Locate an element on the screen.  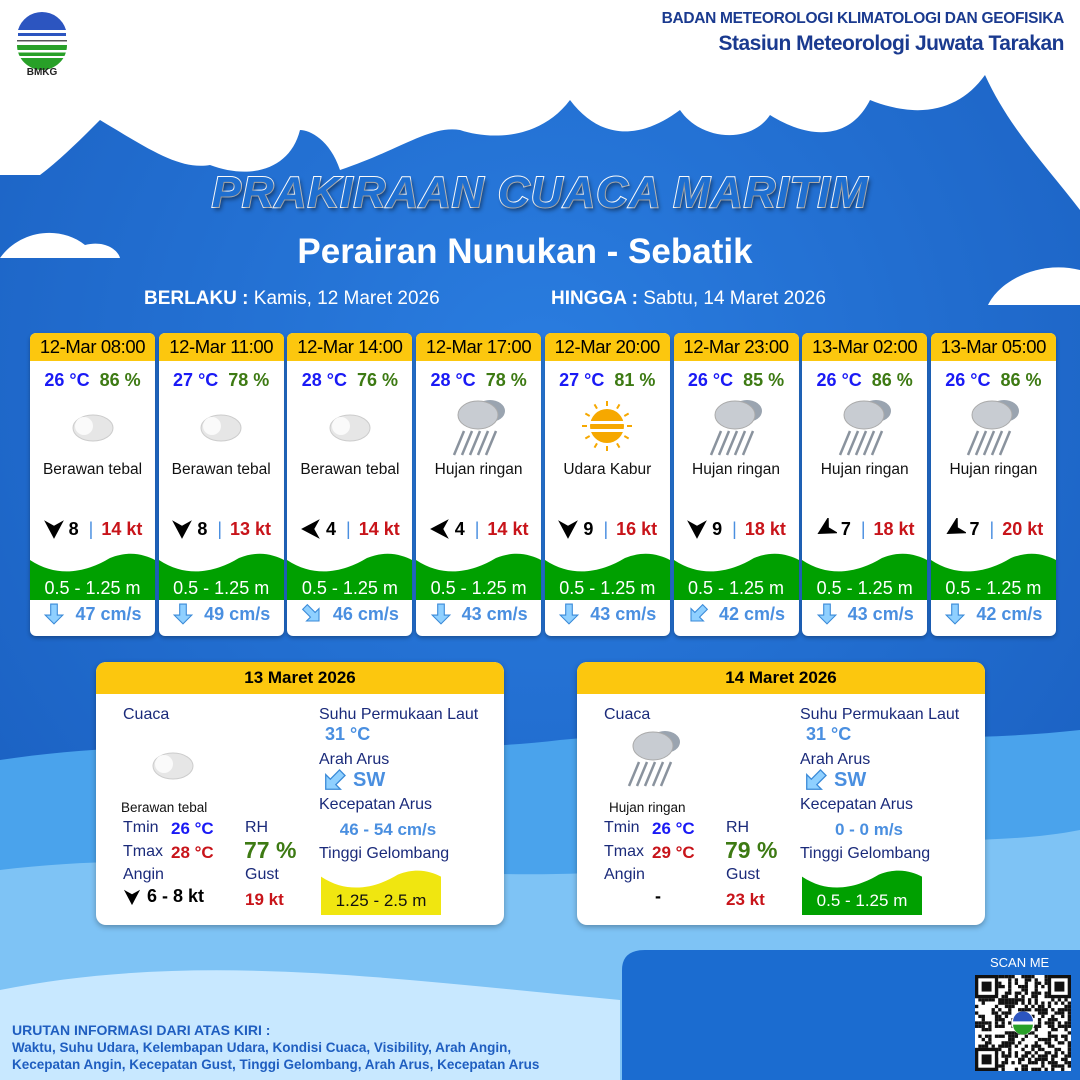
air-temperature: 27 °C is located at coordinates (196, 380).